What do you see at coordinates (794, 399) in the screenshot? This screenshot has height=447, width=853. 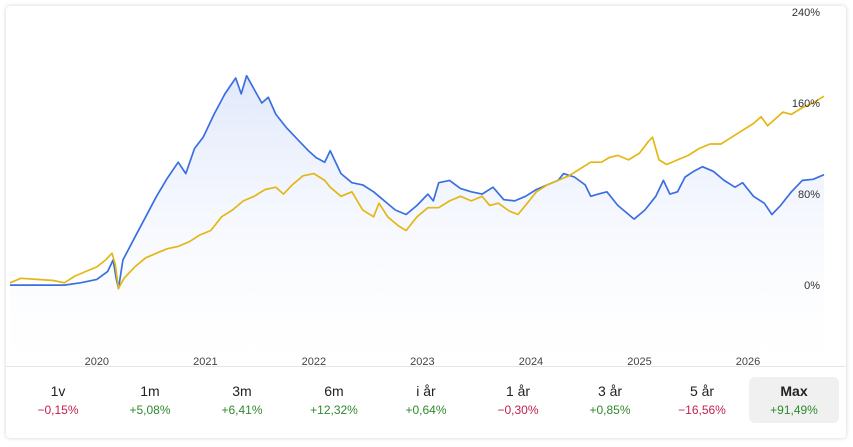 I see `period-button-8: Max +91,49%` at bounding box center [794, 399].